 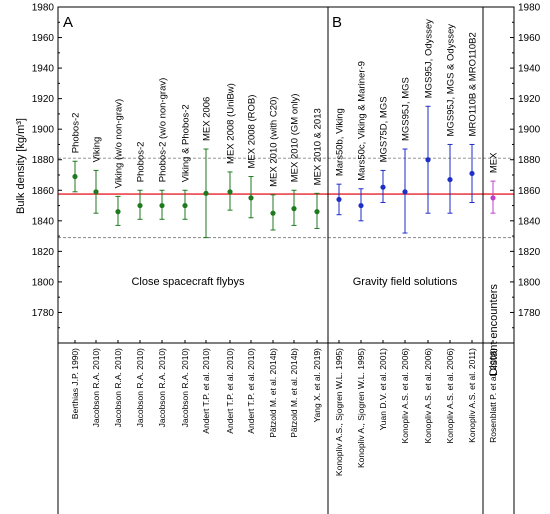 I want to click on point-label: Mars50c, Viking & Mariner-9, so click(x=362, y=121).